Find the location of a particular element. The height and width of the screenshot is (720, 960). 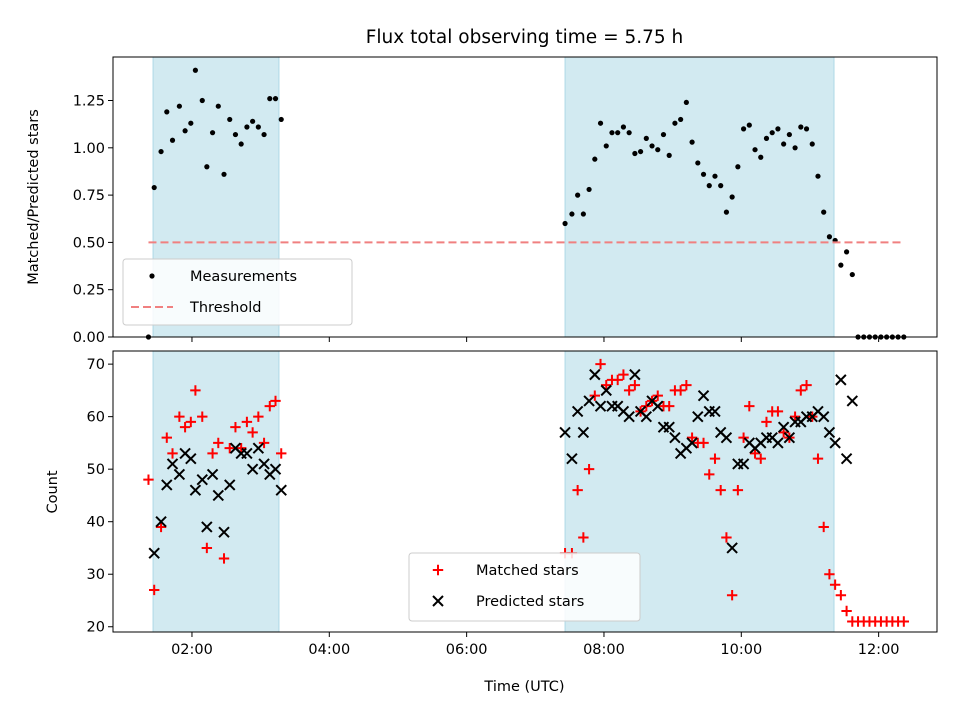

legend-swatch-dot is located at coordinates (152, 276).